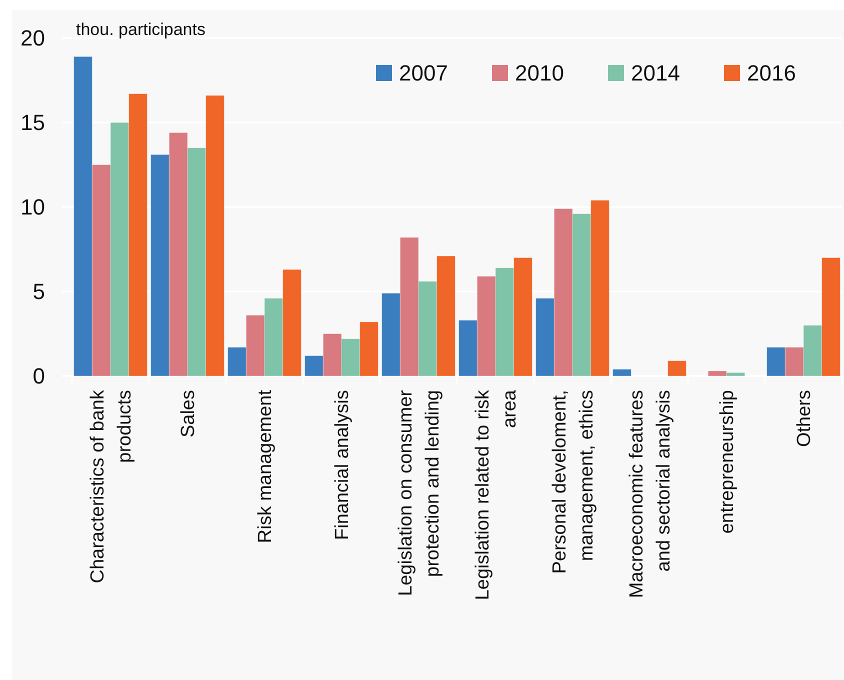  Describe the element at coordinates (420, 492) in the screenshot. I see `x-tick-label: Legislation on consumer protection and lending` at that location.